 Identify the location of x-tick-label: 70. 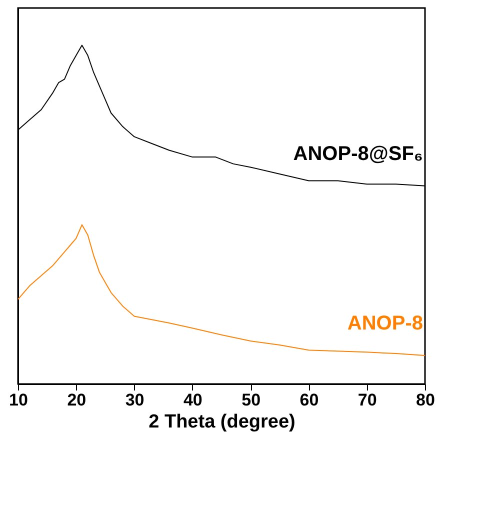
(367, 400).